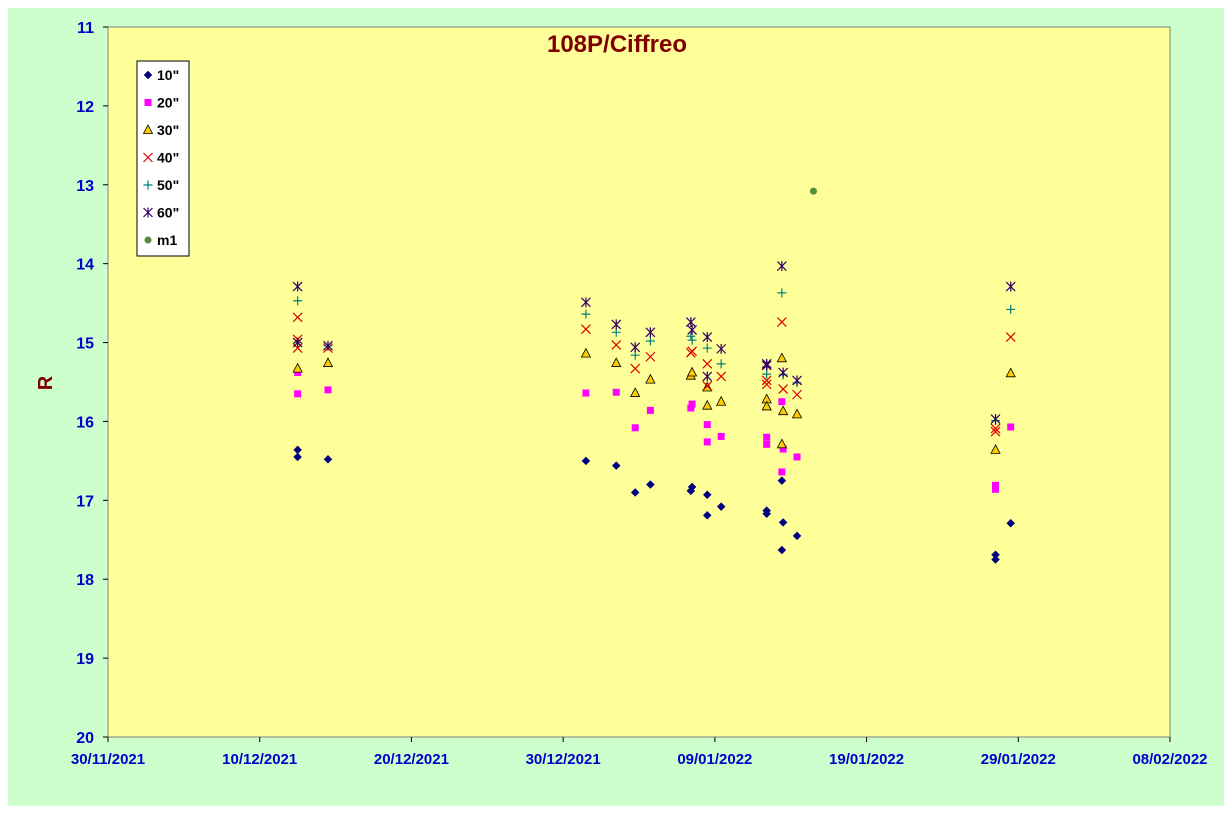 This screenshot has width=1231, height=818. Describe the element at coordinates (85, 186) in the screenshot. I see `y-tick-label: 13` at that location.